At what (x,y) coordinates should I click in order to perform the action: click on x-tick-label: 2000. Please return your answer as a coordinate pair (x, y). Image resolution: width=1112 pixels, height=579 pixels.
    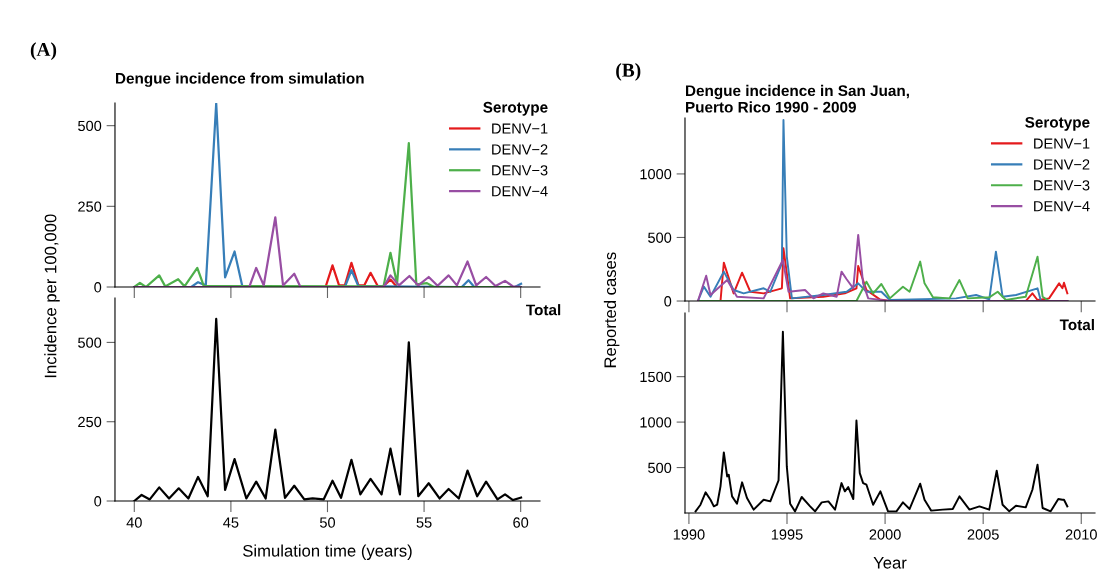
    Looking at the image, I should click on (885, 534).